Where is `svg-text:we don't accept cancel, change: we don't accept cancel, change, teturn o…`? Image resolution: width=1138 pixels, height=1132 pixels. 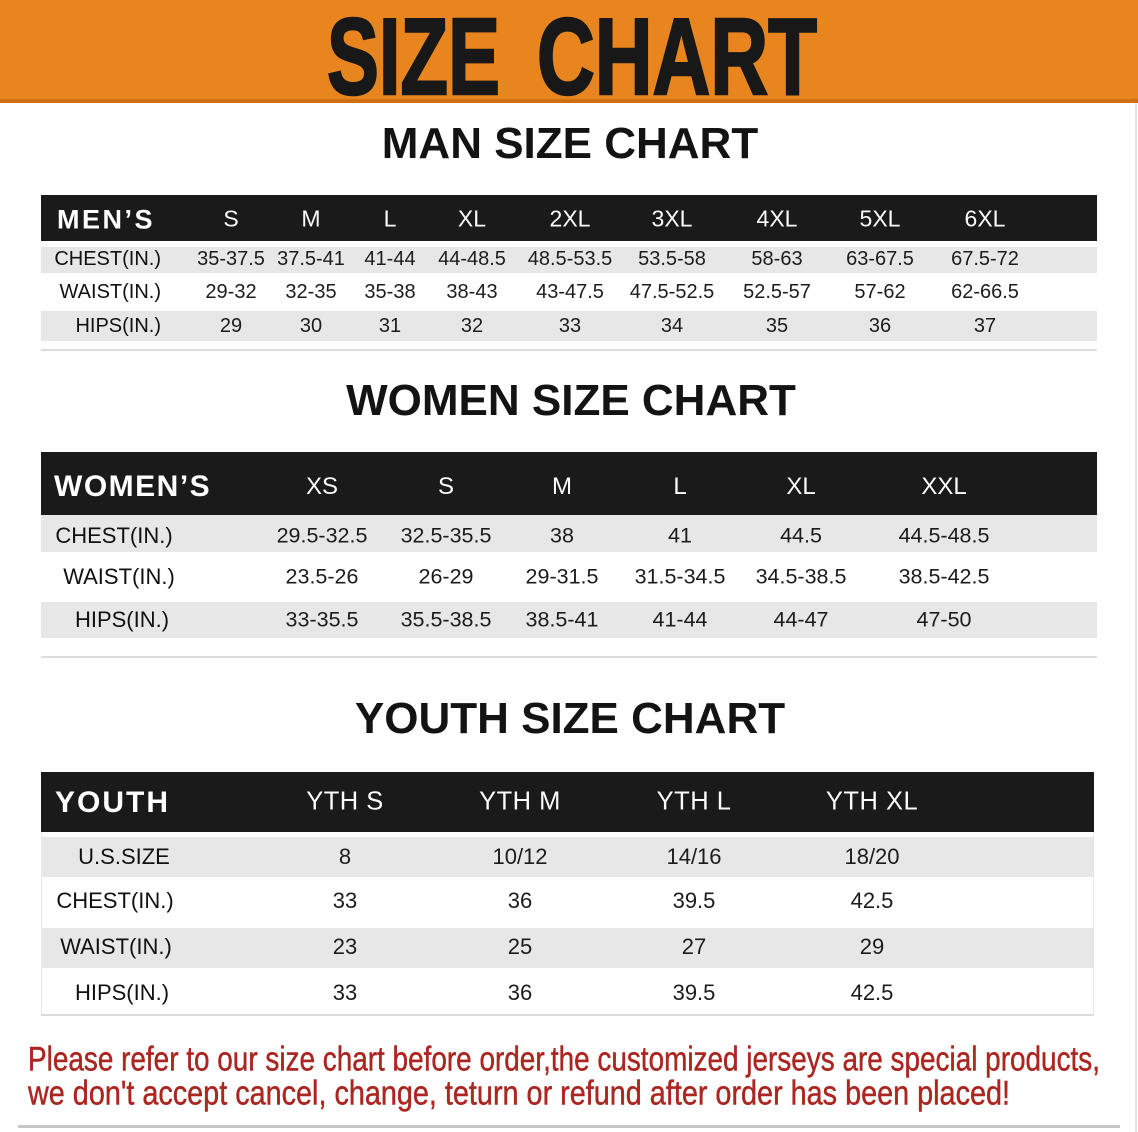
svg-text:we don't accept cancel, change: we don't accept cancel, change, teturn o… is located at coordinates (518, 1094).